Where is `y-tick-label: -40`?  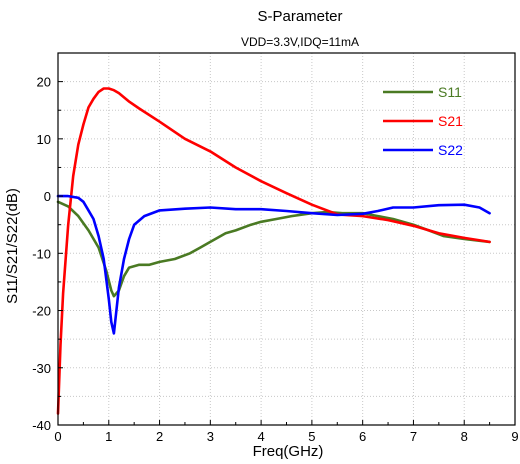 y-tick-label: -40 is located at coordinates (41, 425).